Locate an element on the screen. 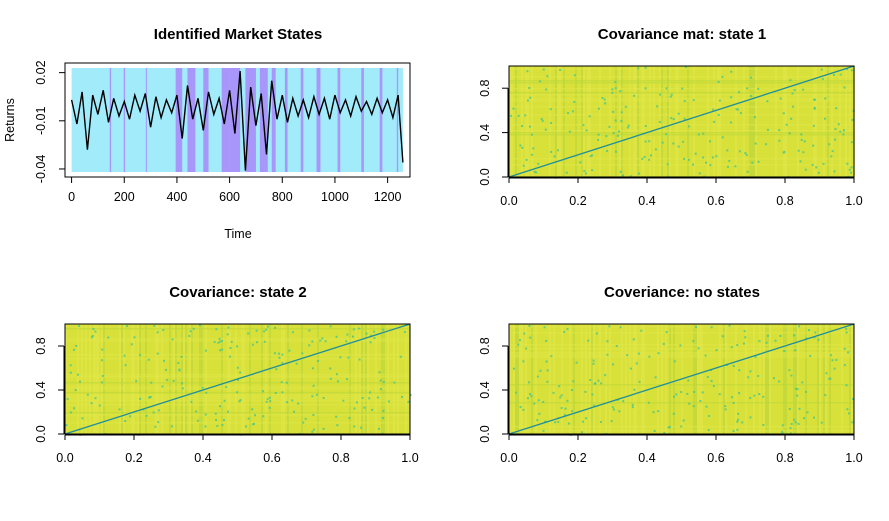 Image resolution: width=889 pixels, height=521 pixels. x-tick-label: 200 is located at coordinates (124, 197).